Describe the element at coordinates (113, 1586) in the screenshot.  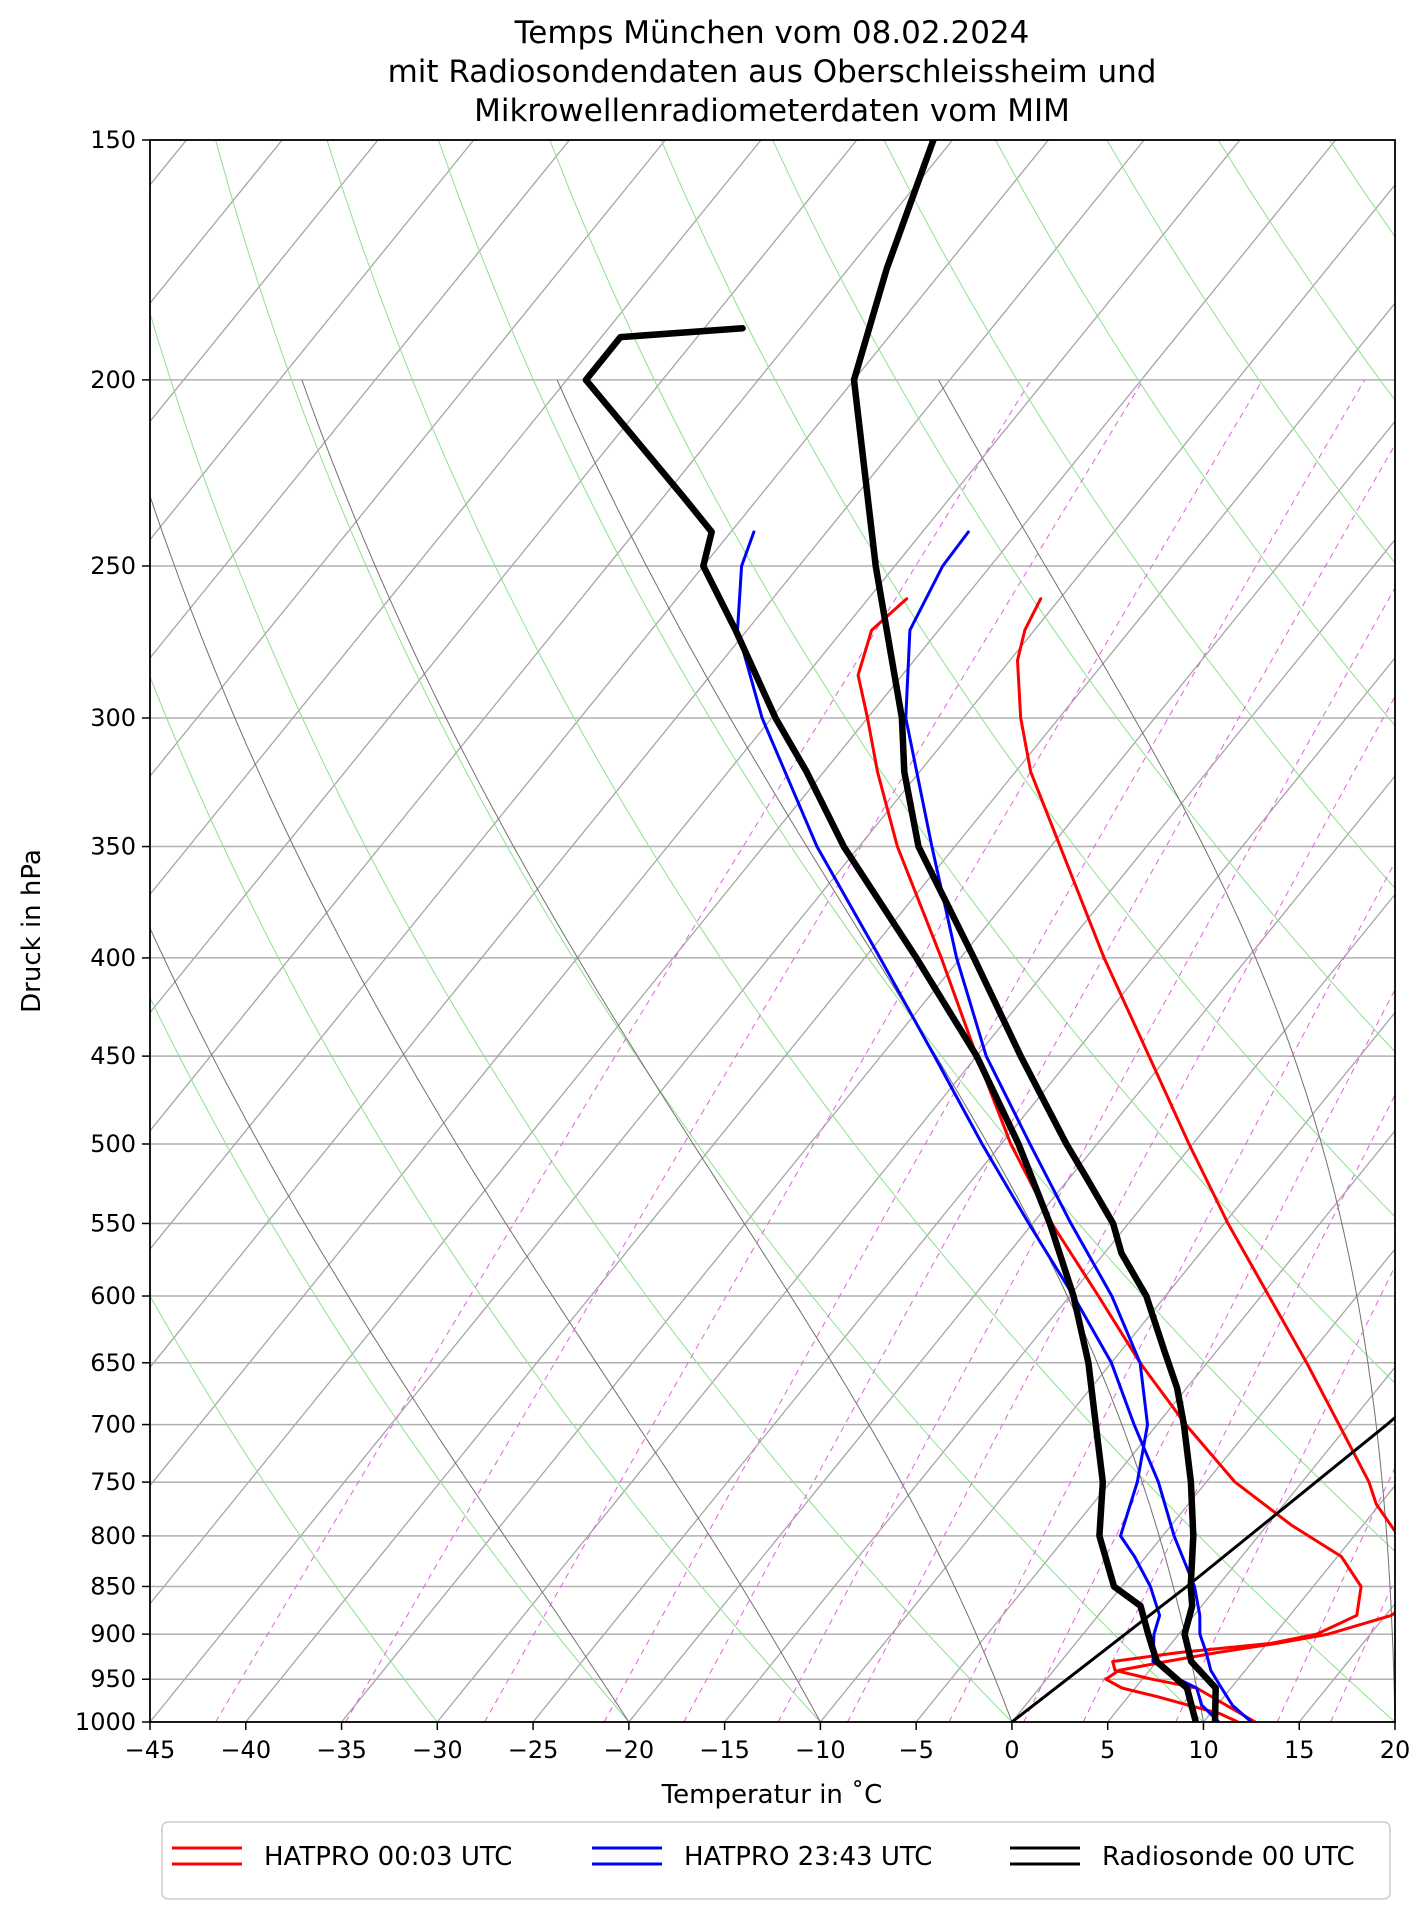
I see `y-tick-label: 850` at that location.